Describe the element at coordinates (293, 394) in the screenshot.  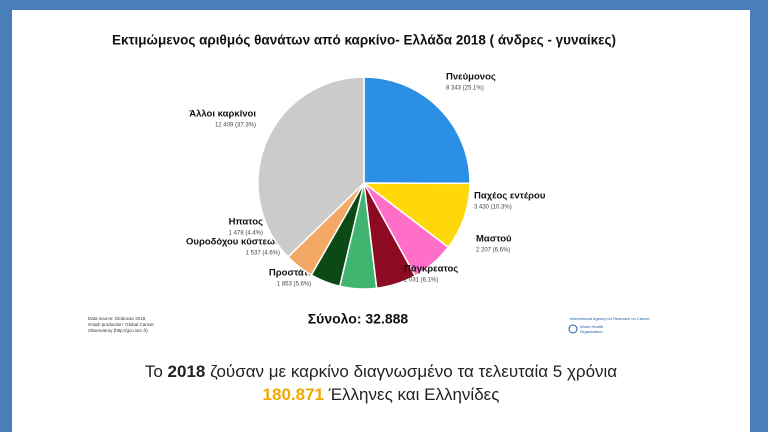
I see `footer-number: 180.871` at that location.